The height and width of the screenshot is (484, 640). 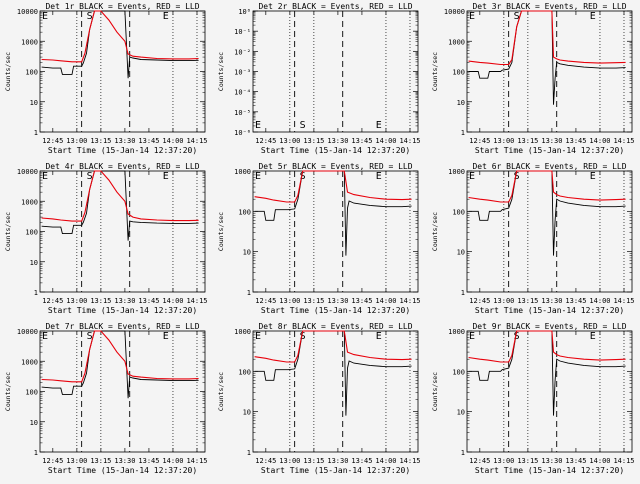 What do you see at coordinates (335, 6) in the screenshot?
I see `panel-title: Det 2r BLACK = Events, RED = LLD` at bounding box center [335, 6].